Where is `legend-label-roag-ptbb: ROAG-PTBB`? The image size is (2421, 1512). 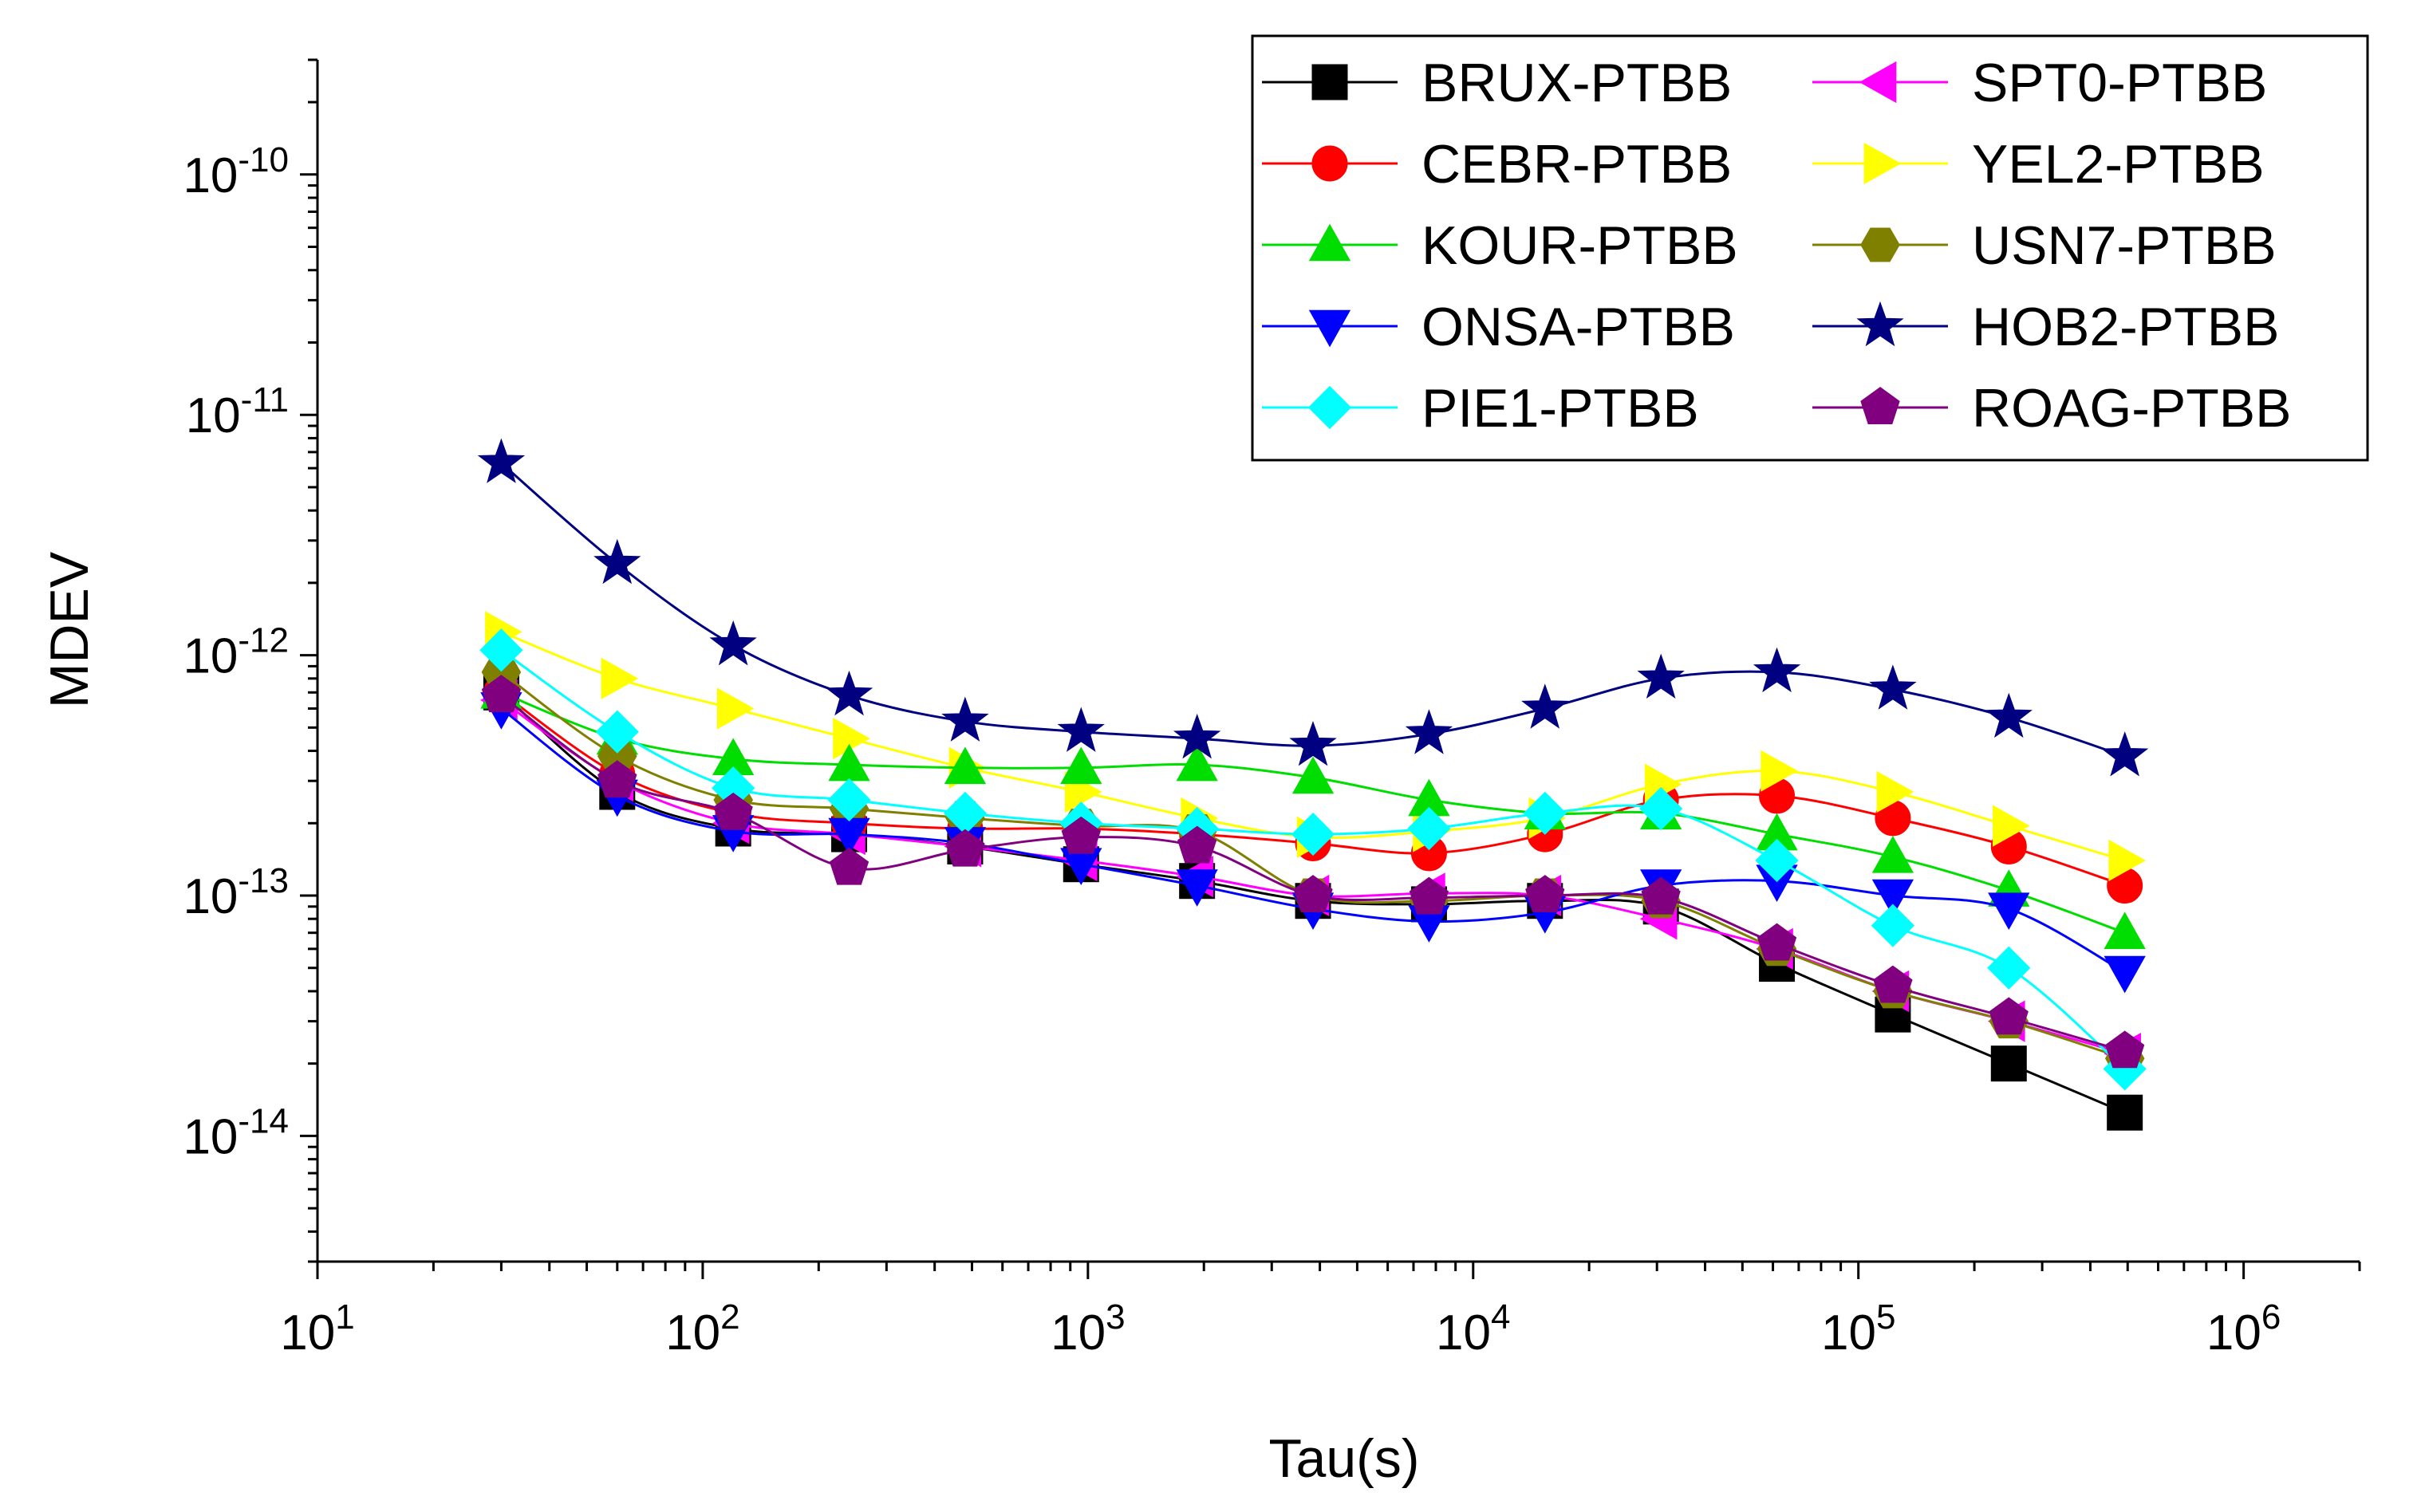
legend-label-roag-ptbb: ROAG-PTBB is located at coordinates (2132, 408).